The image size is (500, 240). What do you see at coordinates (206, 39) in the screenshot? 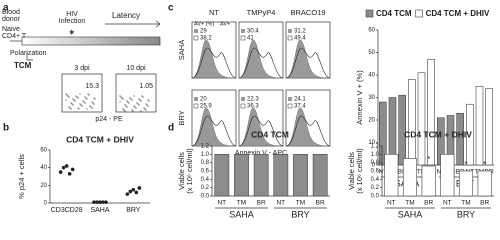
I see `flow-value: 38.2` at bounding box center [206, 39].